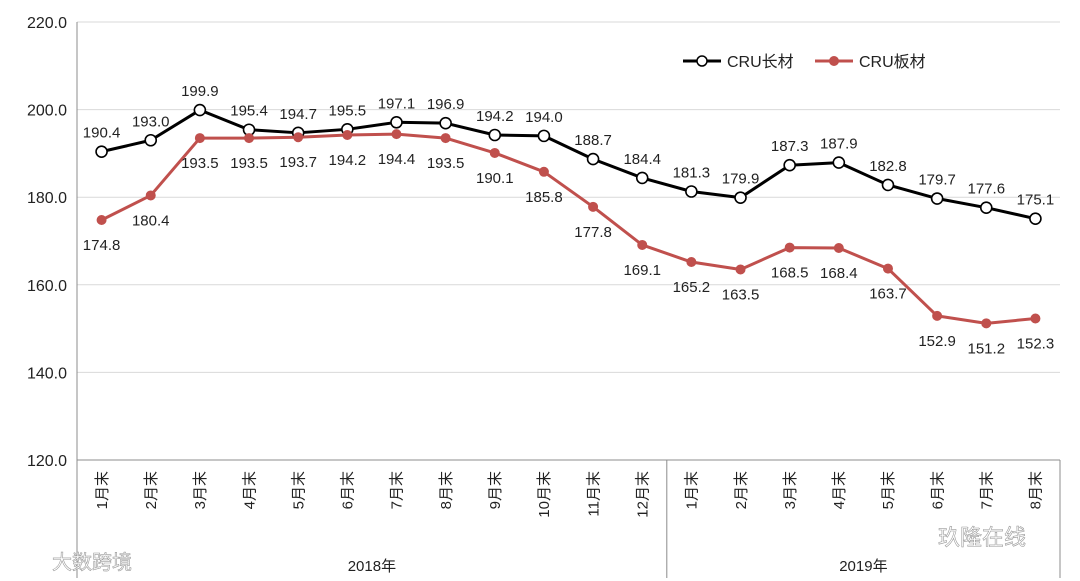 The width and height of the screenshot is (1080, 581). What do you see at coordinates (839, 273) in the screenshot?
I see `data-label-1: 168.4` at bounding box center [839, 273].